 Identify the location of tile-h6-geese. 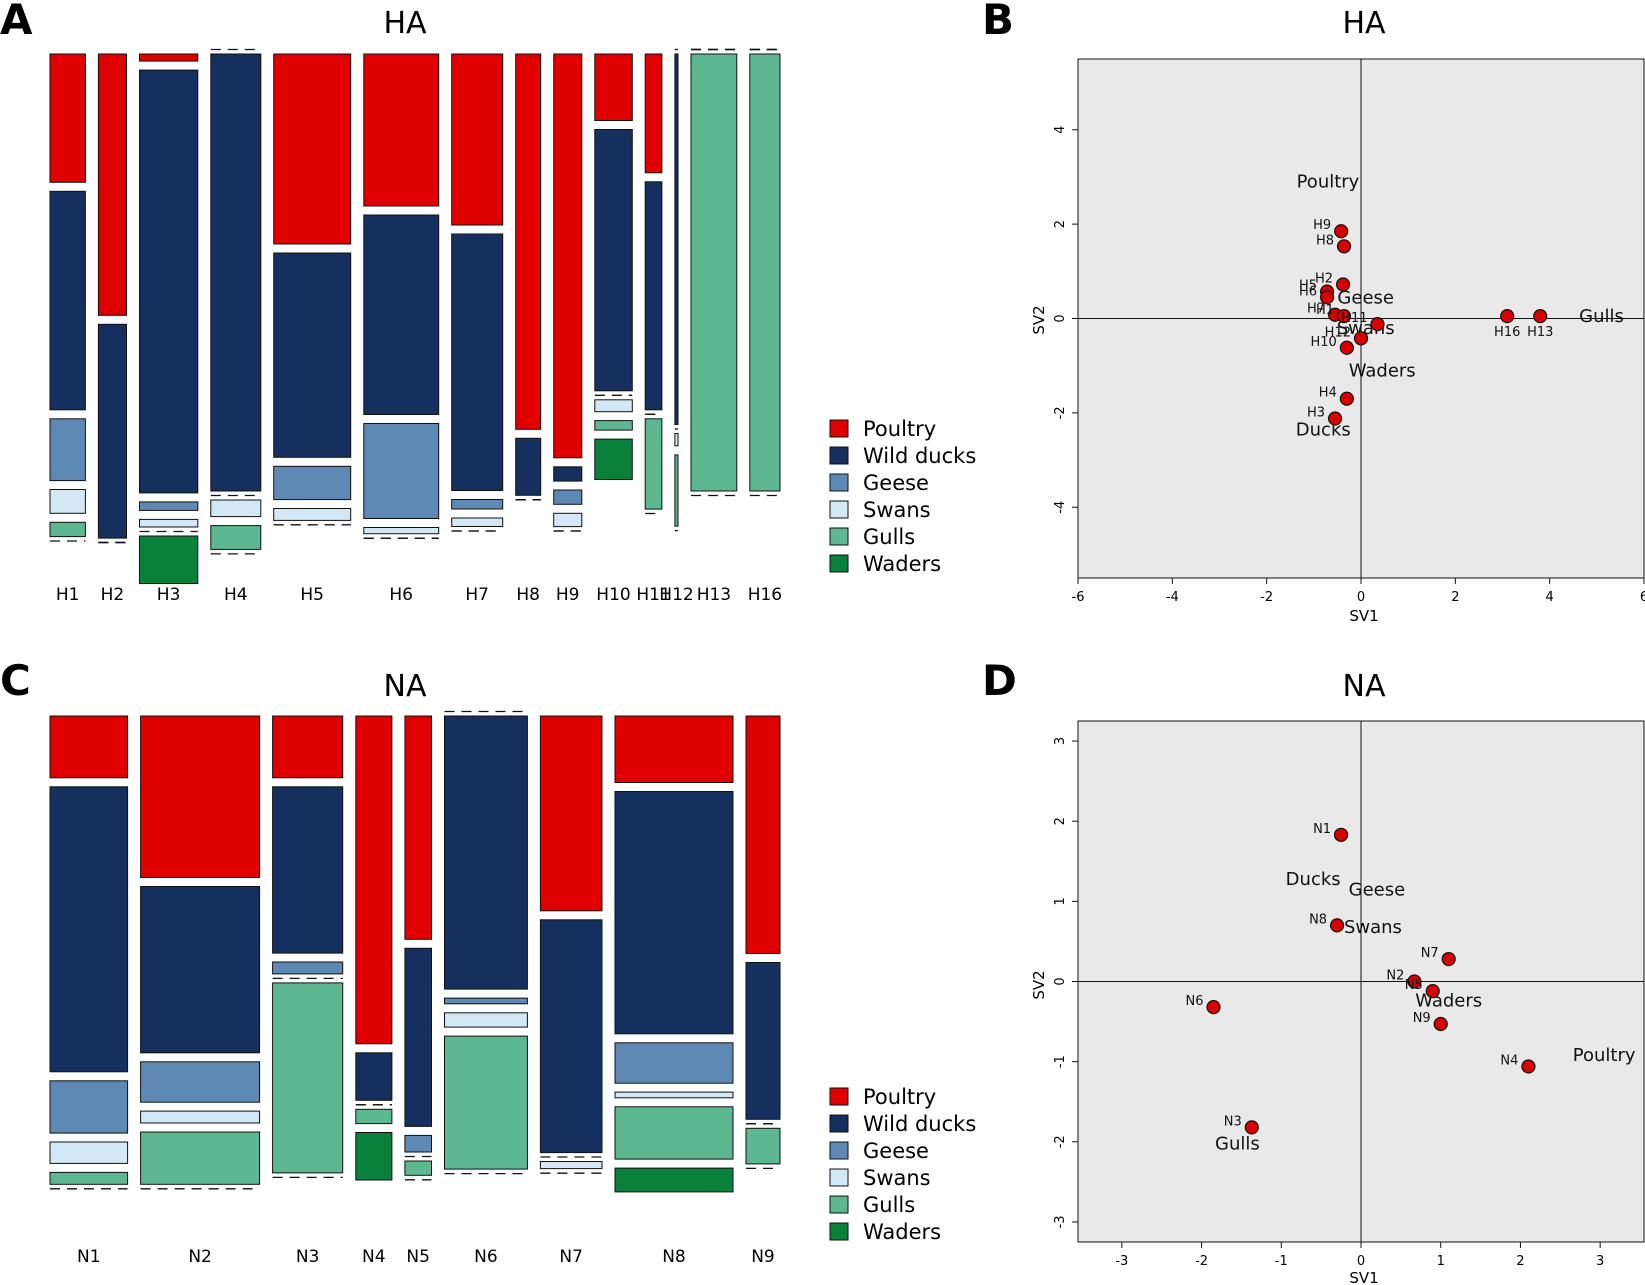
(401, 471).